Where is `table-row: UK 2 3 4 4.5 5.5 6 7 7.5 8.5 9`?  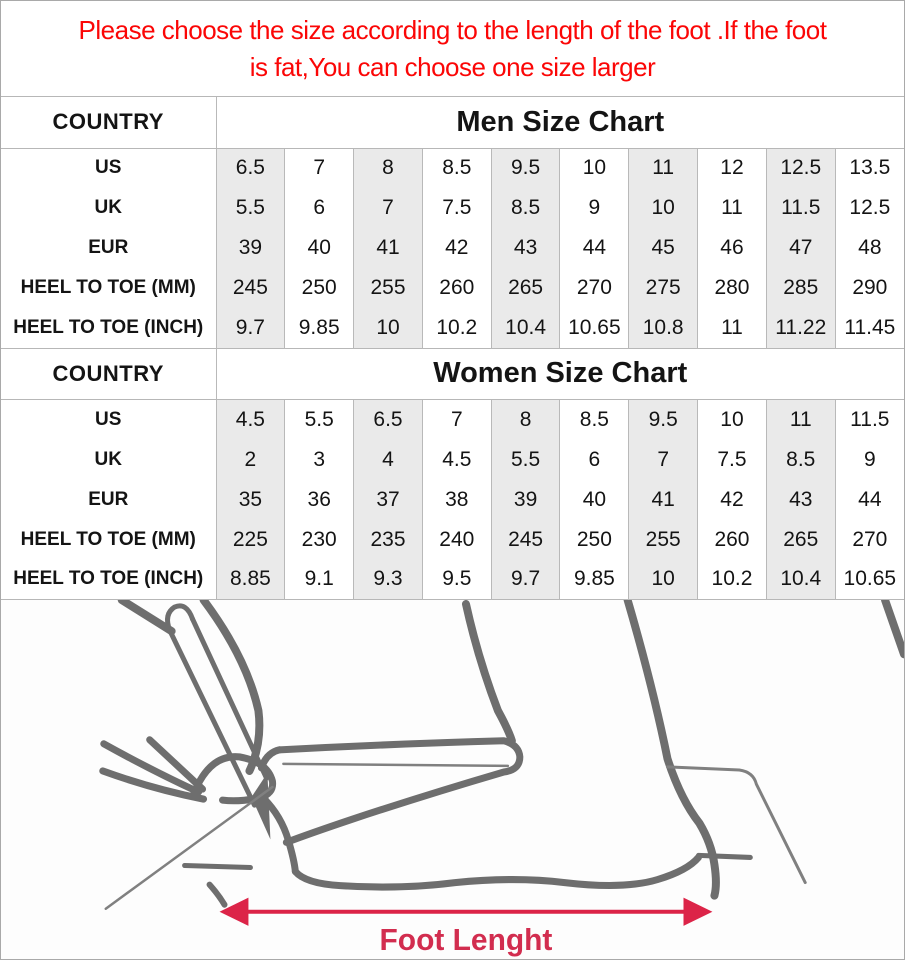 table-row: UK 2 3 4 4.5 5.5 6 7 7.5 8.5 9 is located at coordinates (452, 459).